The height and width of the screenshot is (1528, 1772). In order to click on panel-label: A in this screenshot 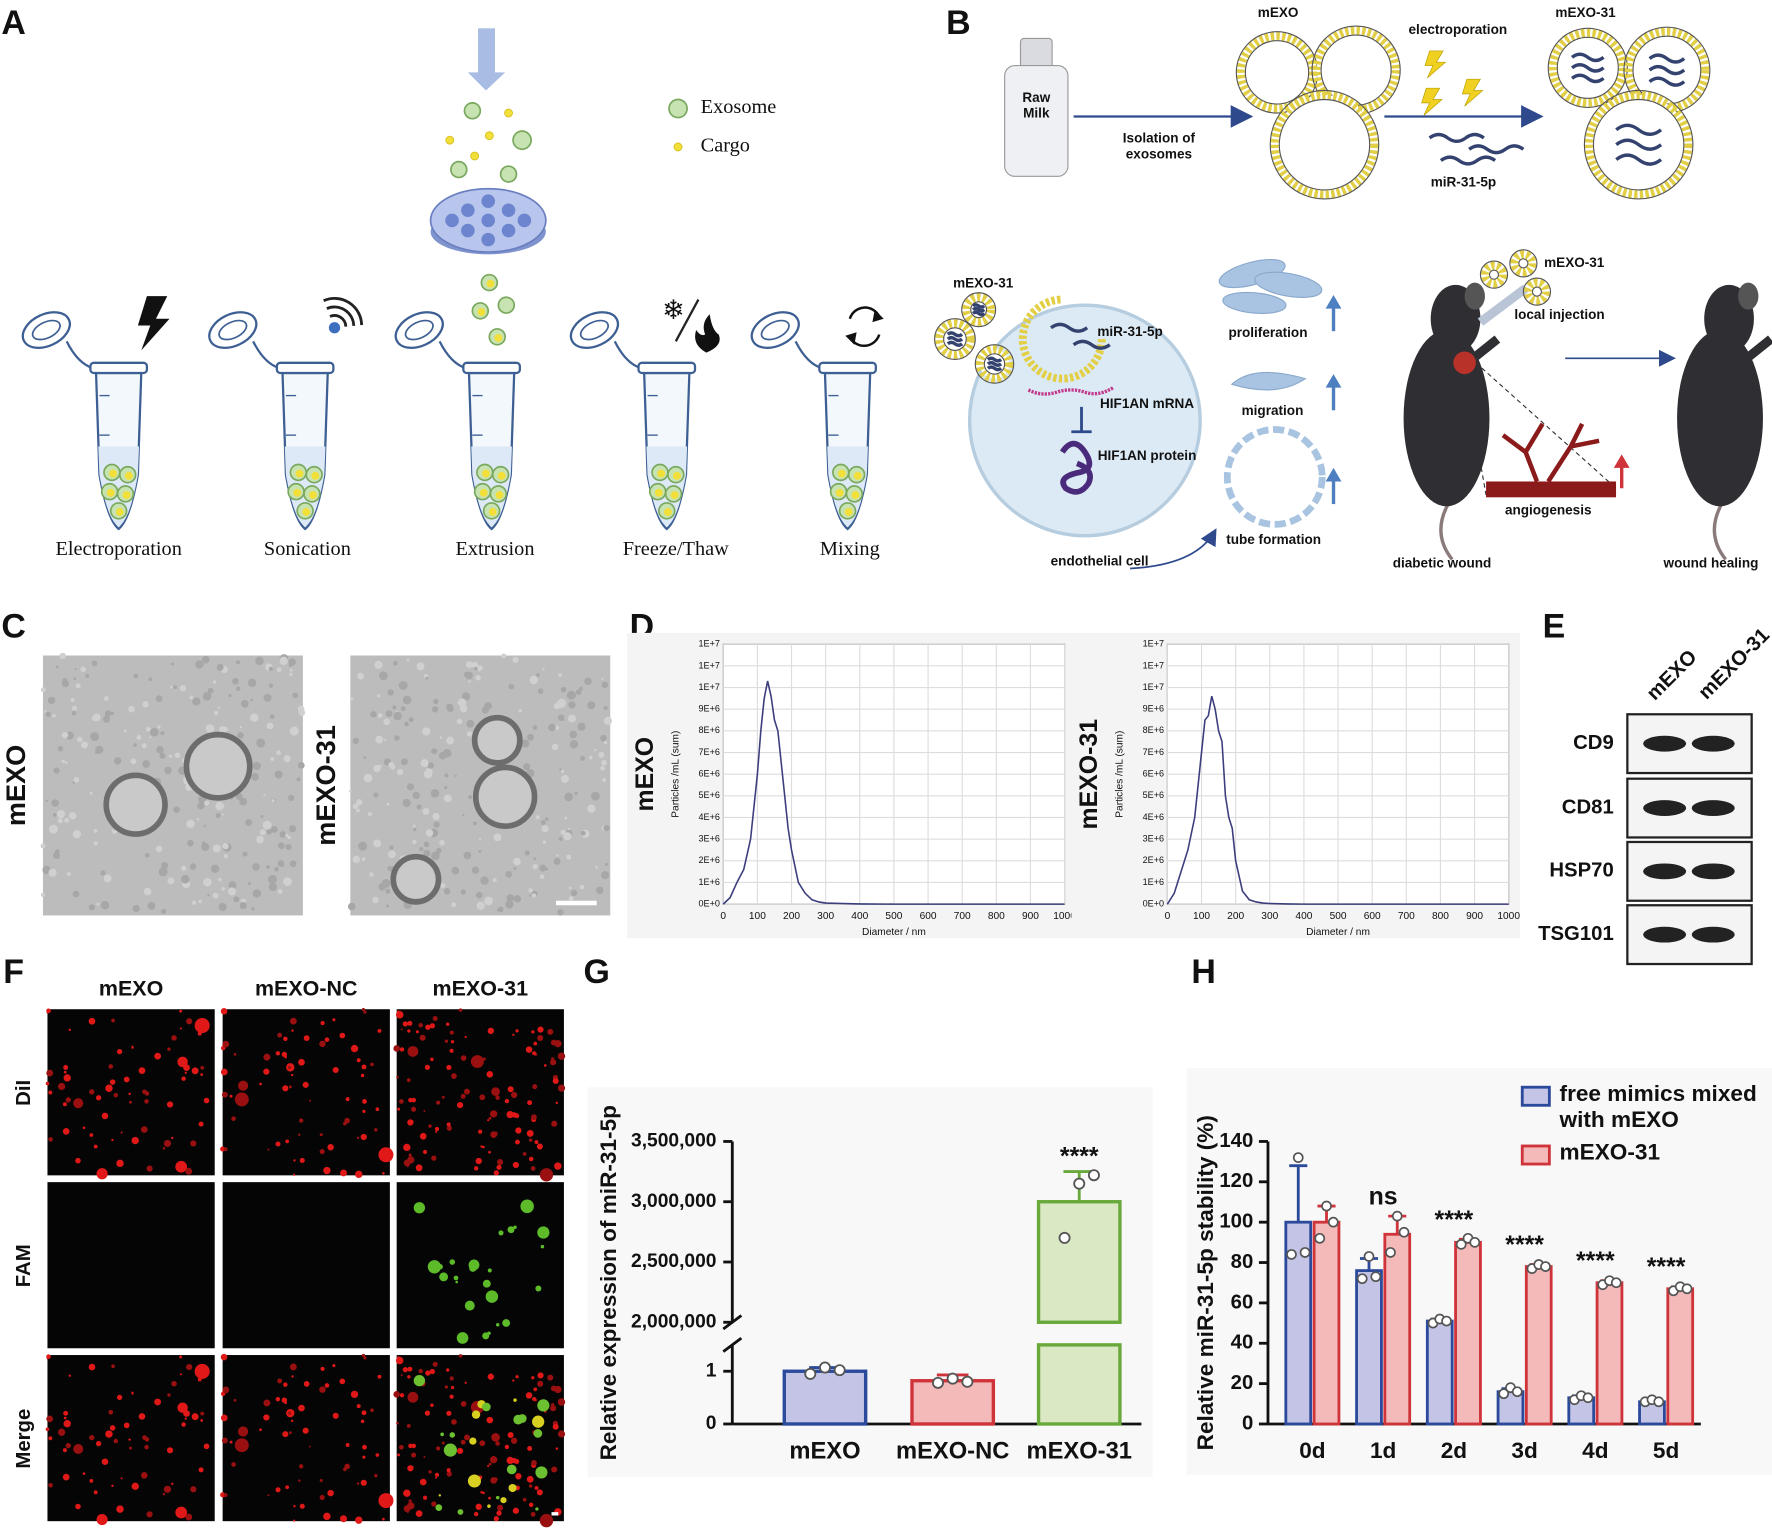, I will do `click(13, 23)`.